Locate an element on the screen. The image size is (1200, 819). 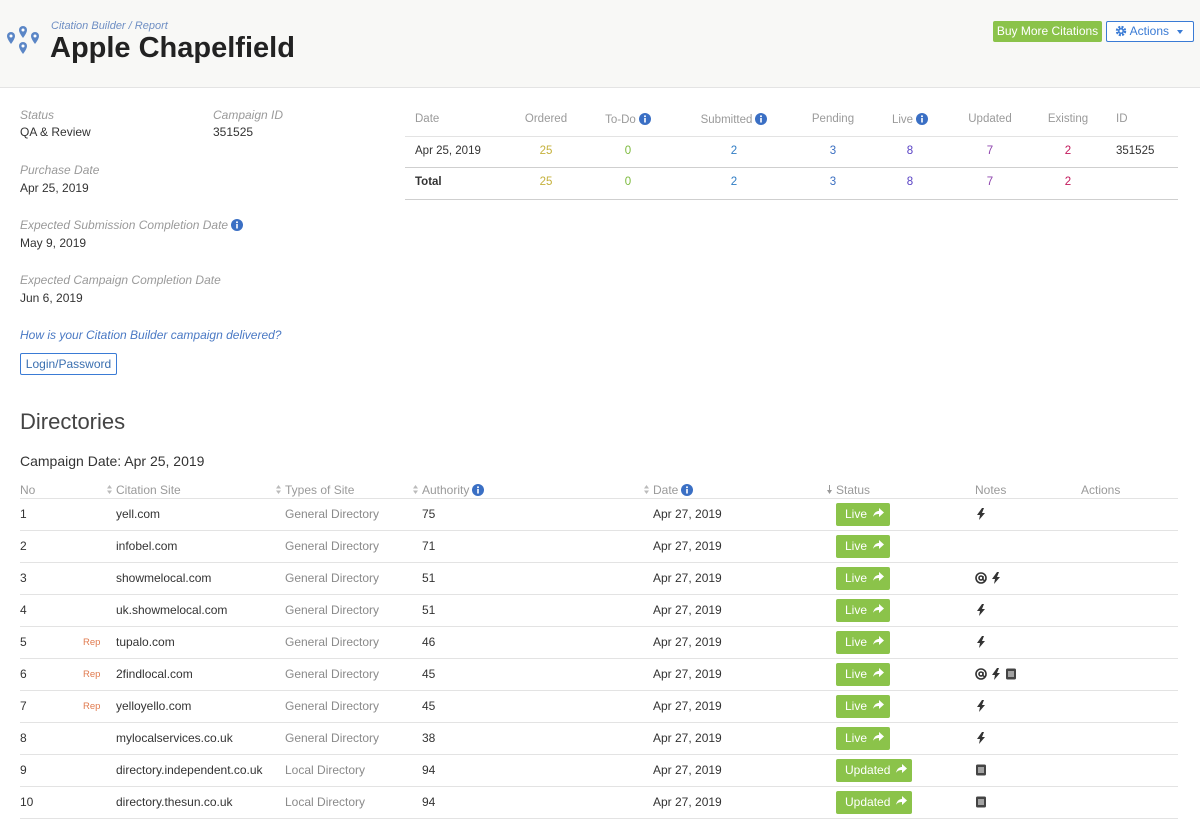
header-text: Notes is located at coordinates (991, 490).